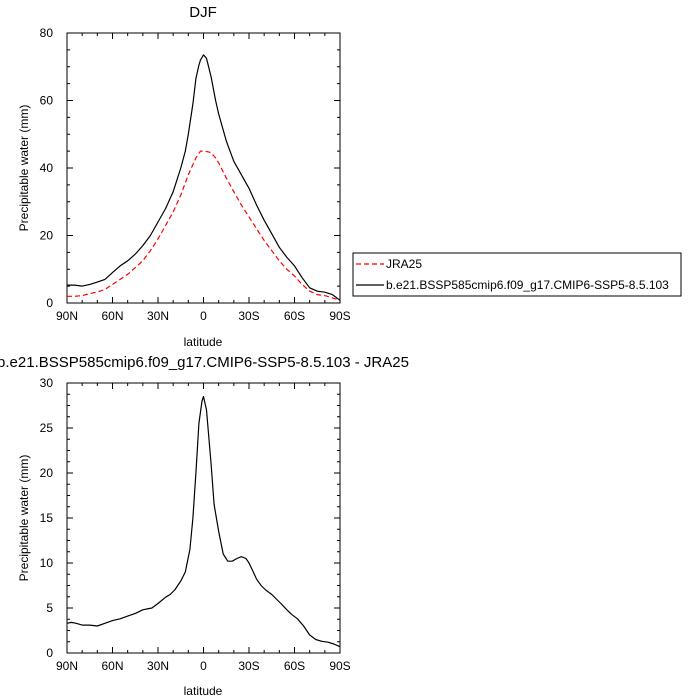 This screenshot has height=700, width=700. Describe the element at coordinates (47, 428) in the screenshot. I see `y-tick-label: 25` at that location.